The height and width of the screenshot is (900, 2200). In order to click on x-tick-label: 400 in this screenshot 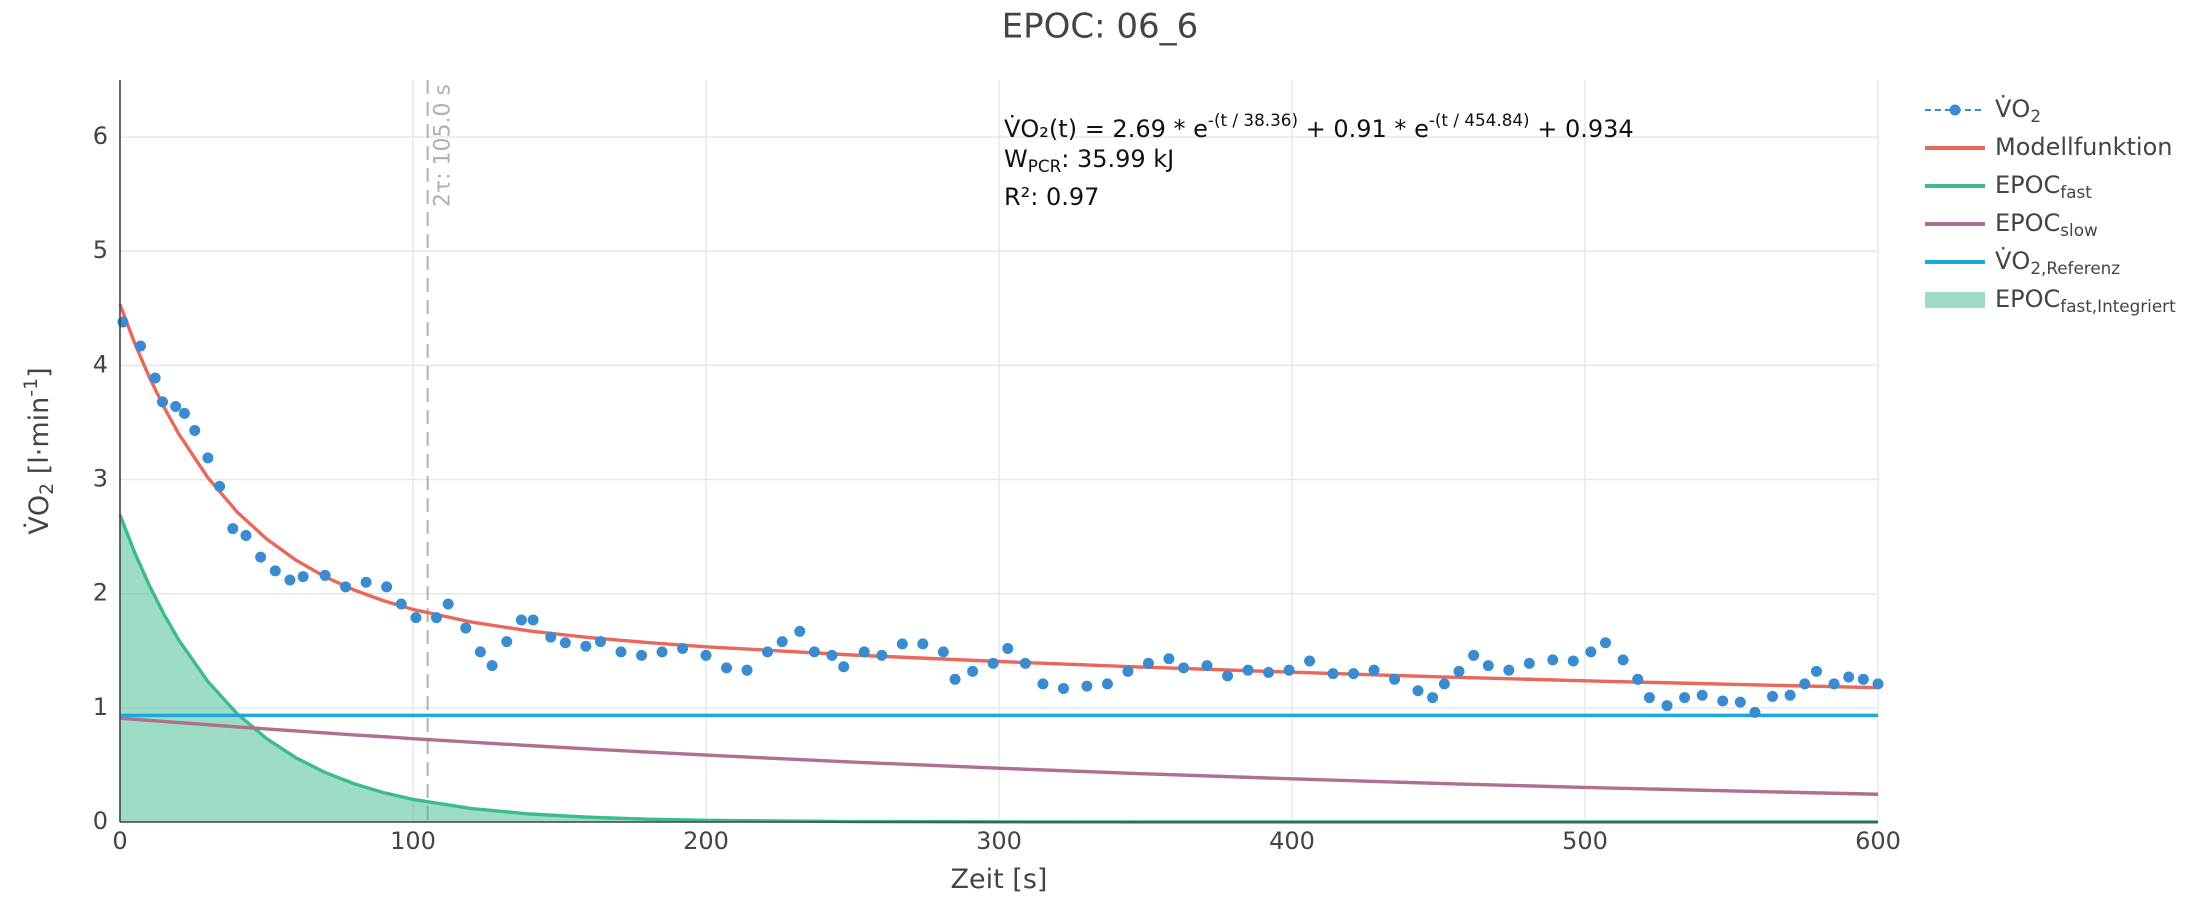, I will do `click(1292, 841)`.